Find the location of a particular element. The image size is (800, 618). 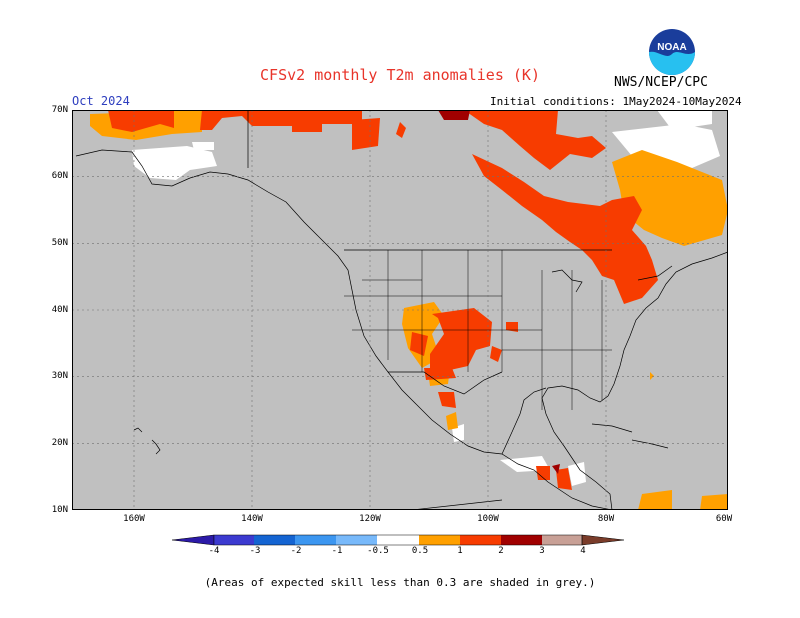

lon-label-120w: 120W is located at coordinates (370, 519).